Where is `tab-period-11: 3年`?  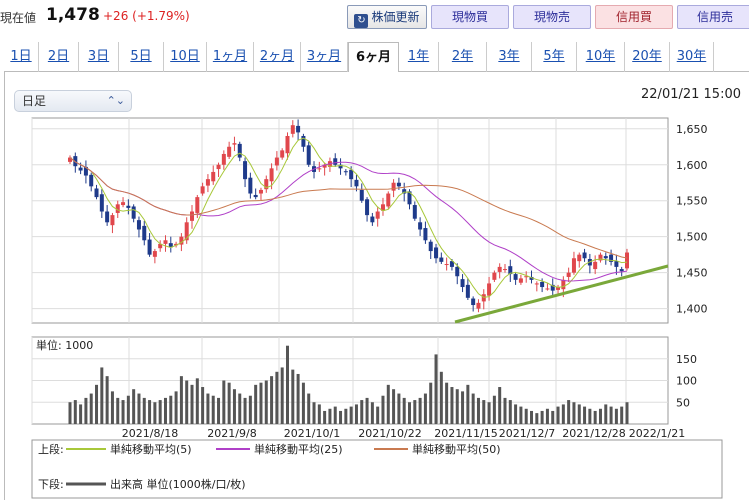
tab-period-11: 3年 is located at coordinates (509, 57).